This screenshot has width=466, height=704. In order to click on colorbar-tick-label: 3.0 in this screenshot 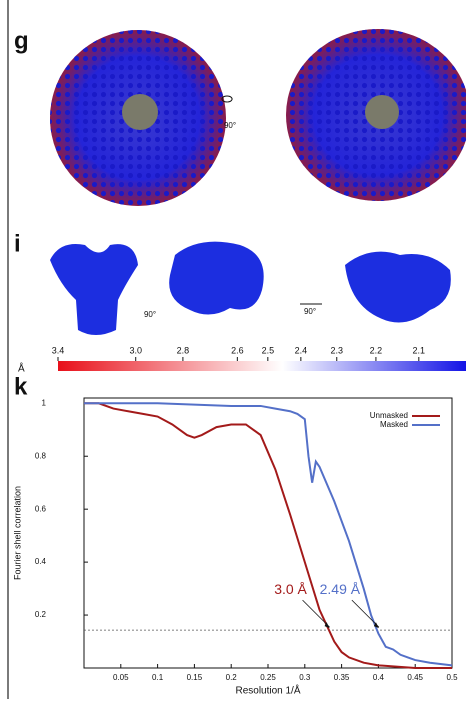, I will do `click(135, 350)`.